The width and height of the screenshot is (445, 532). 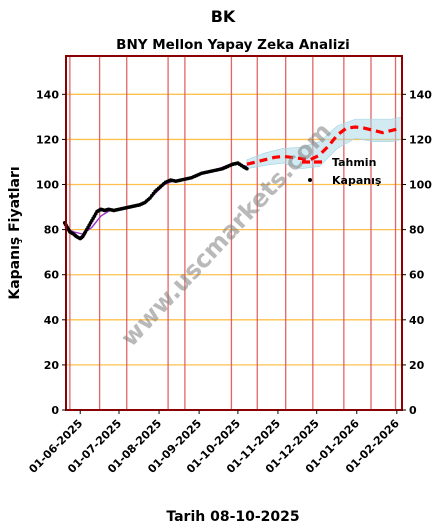 What do you see at coordinates (247, 168) in the screenshot?
I see `close-point` at bounding box center [247, 168].